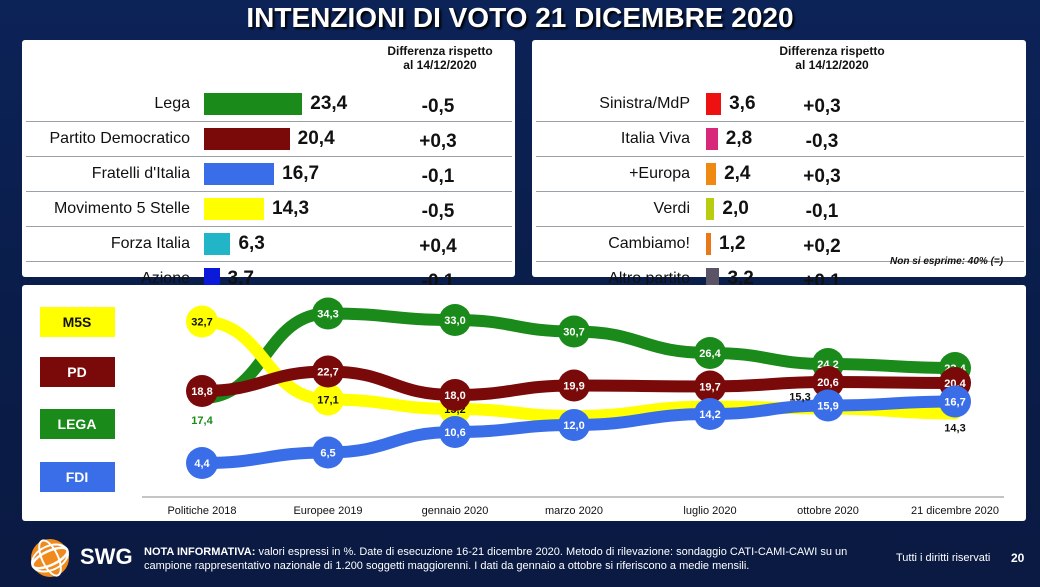 This screenshot has height=587, width=1040. What do you see at coordinates (291, 208) in the screenshot?
I see `party-value: 14,3` at bounding box center [291, 208].